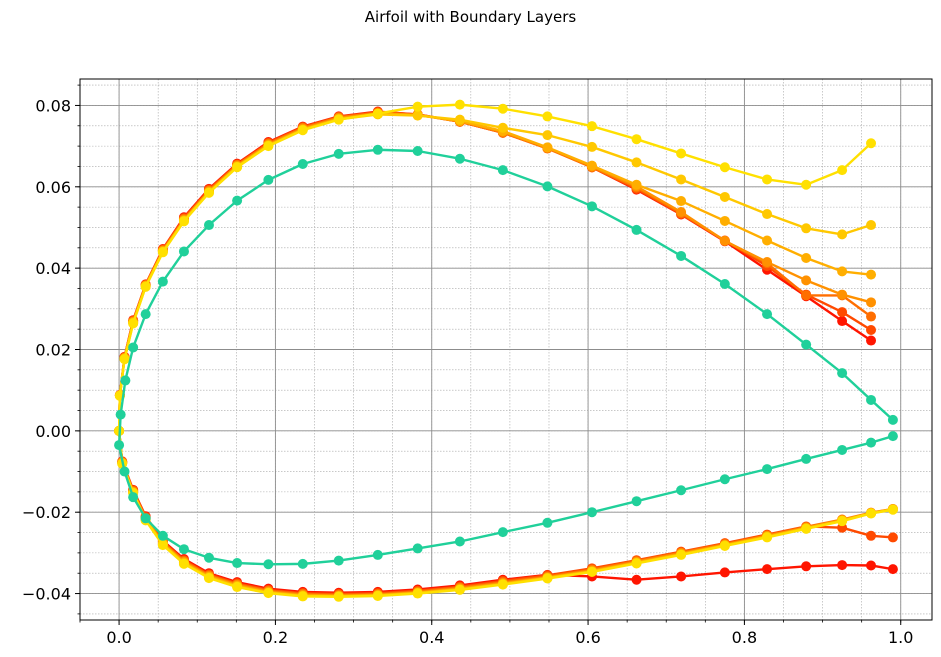 This screenshot has width=941, height=657. Describe the element at coordinates (470, 17) in the screenshot. I see `chart-title: Airfoil with Boundary Layers` at that location.